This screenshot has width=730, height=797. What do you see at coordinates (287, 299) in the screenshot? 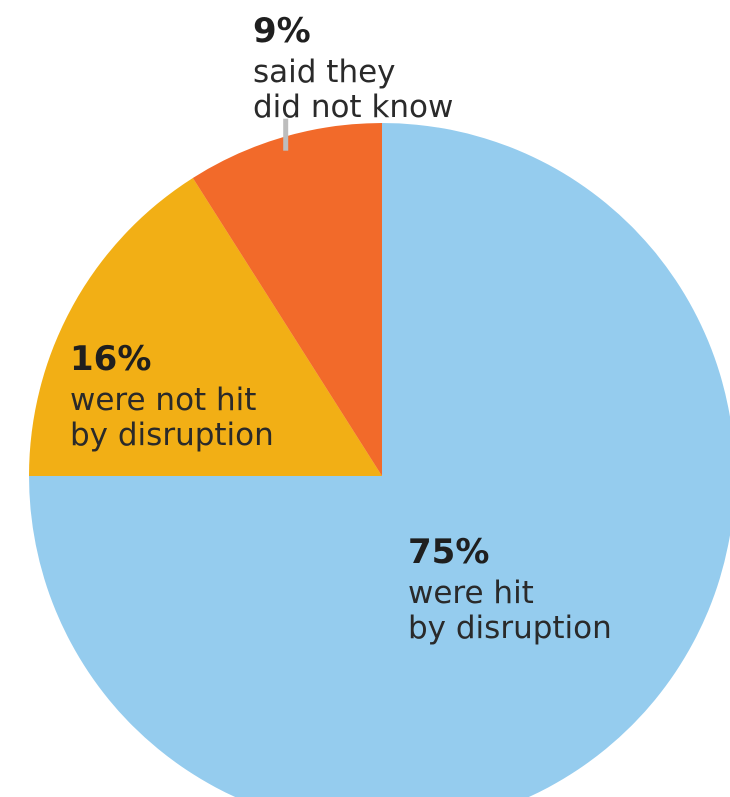
I see `pie-slice-9pct` at bounding box center [287, 299].